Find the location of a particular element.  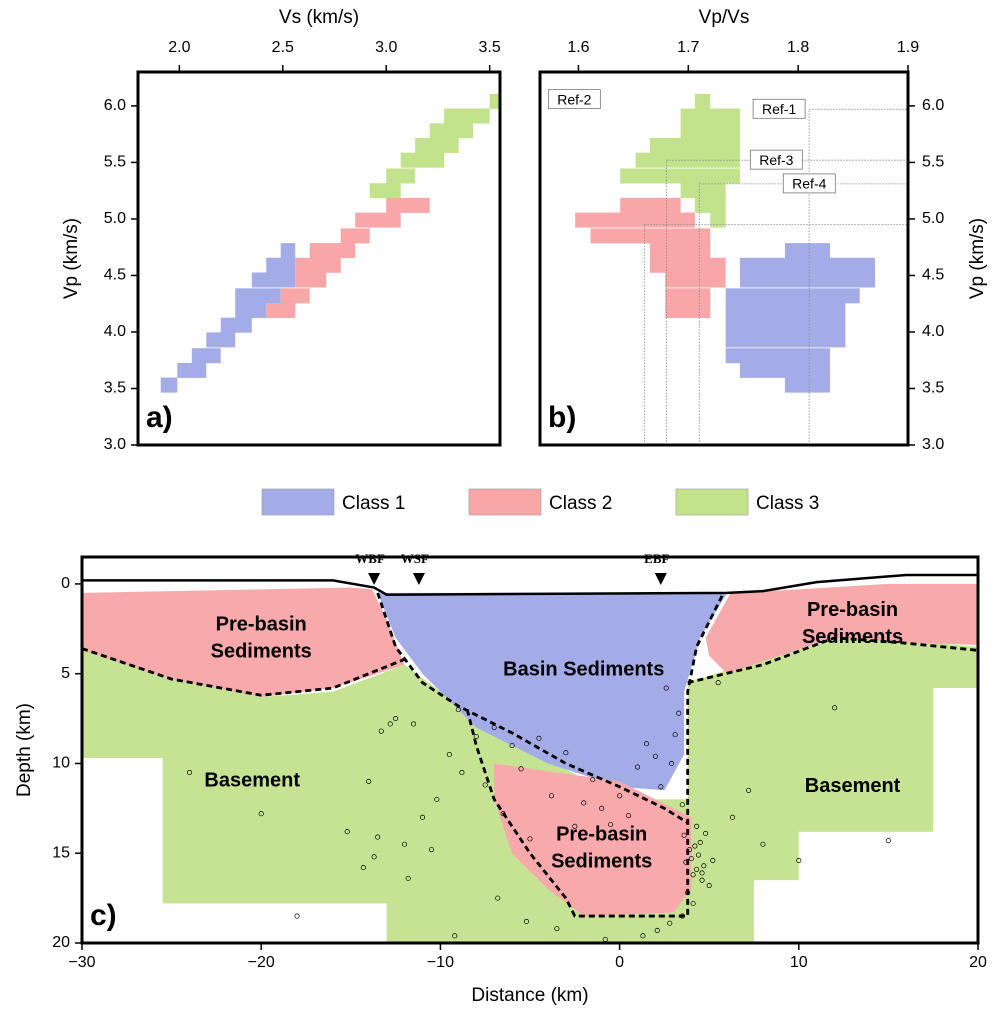

y-tick-label: 6.0 is located at coordinates (933, 105).